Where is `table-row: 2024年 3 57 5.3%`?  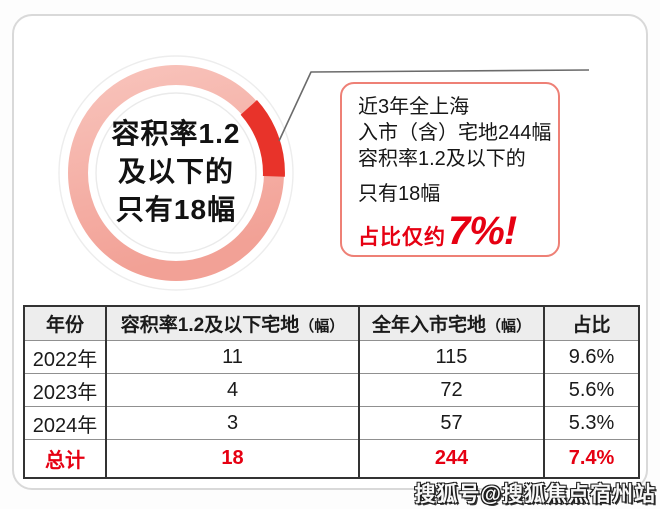
table-row: 2024年 3 57 5.3% is located at coordinates (331, 423).